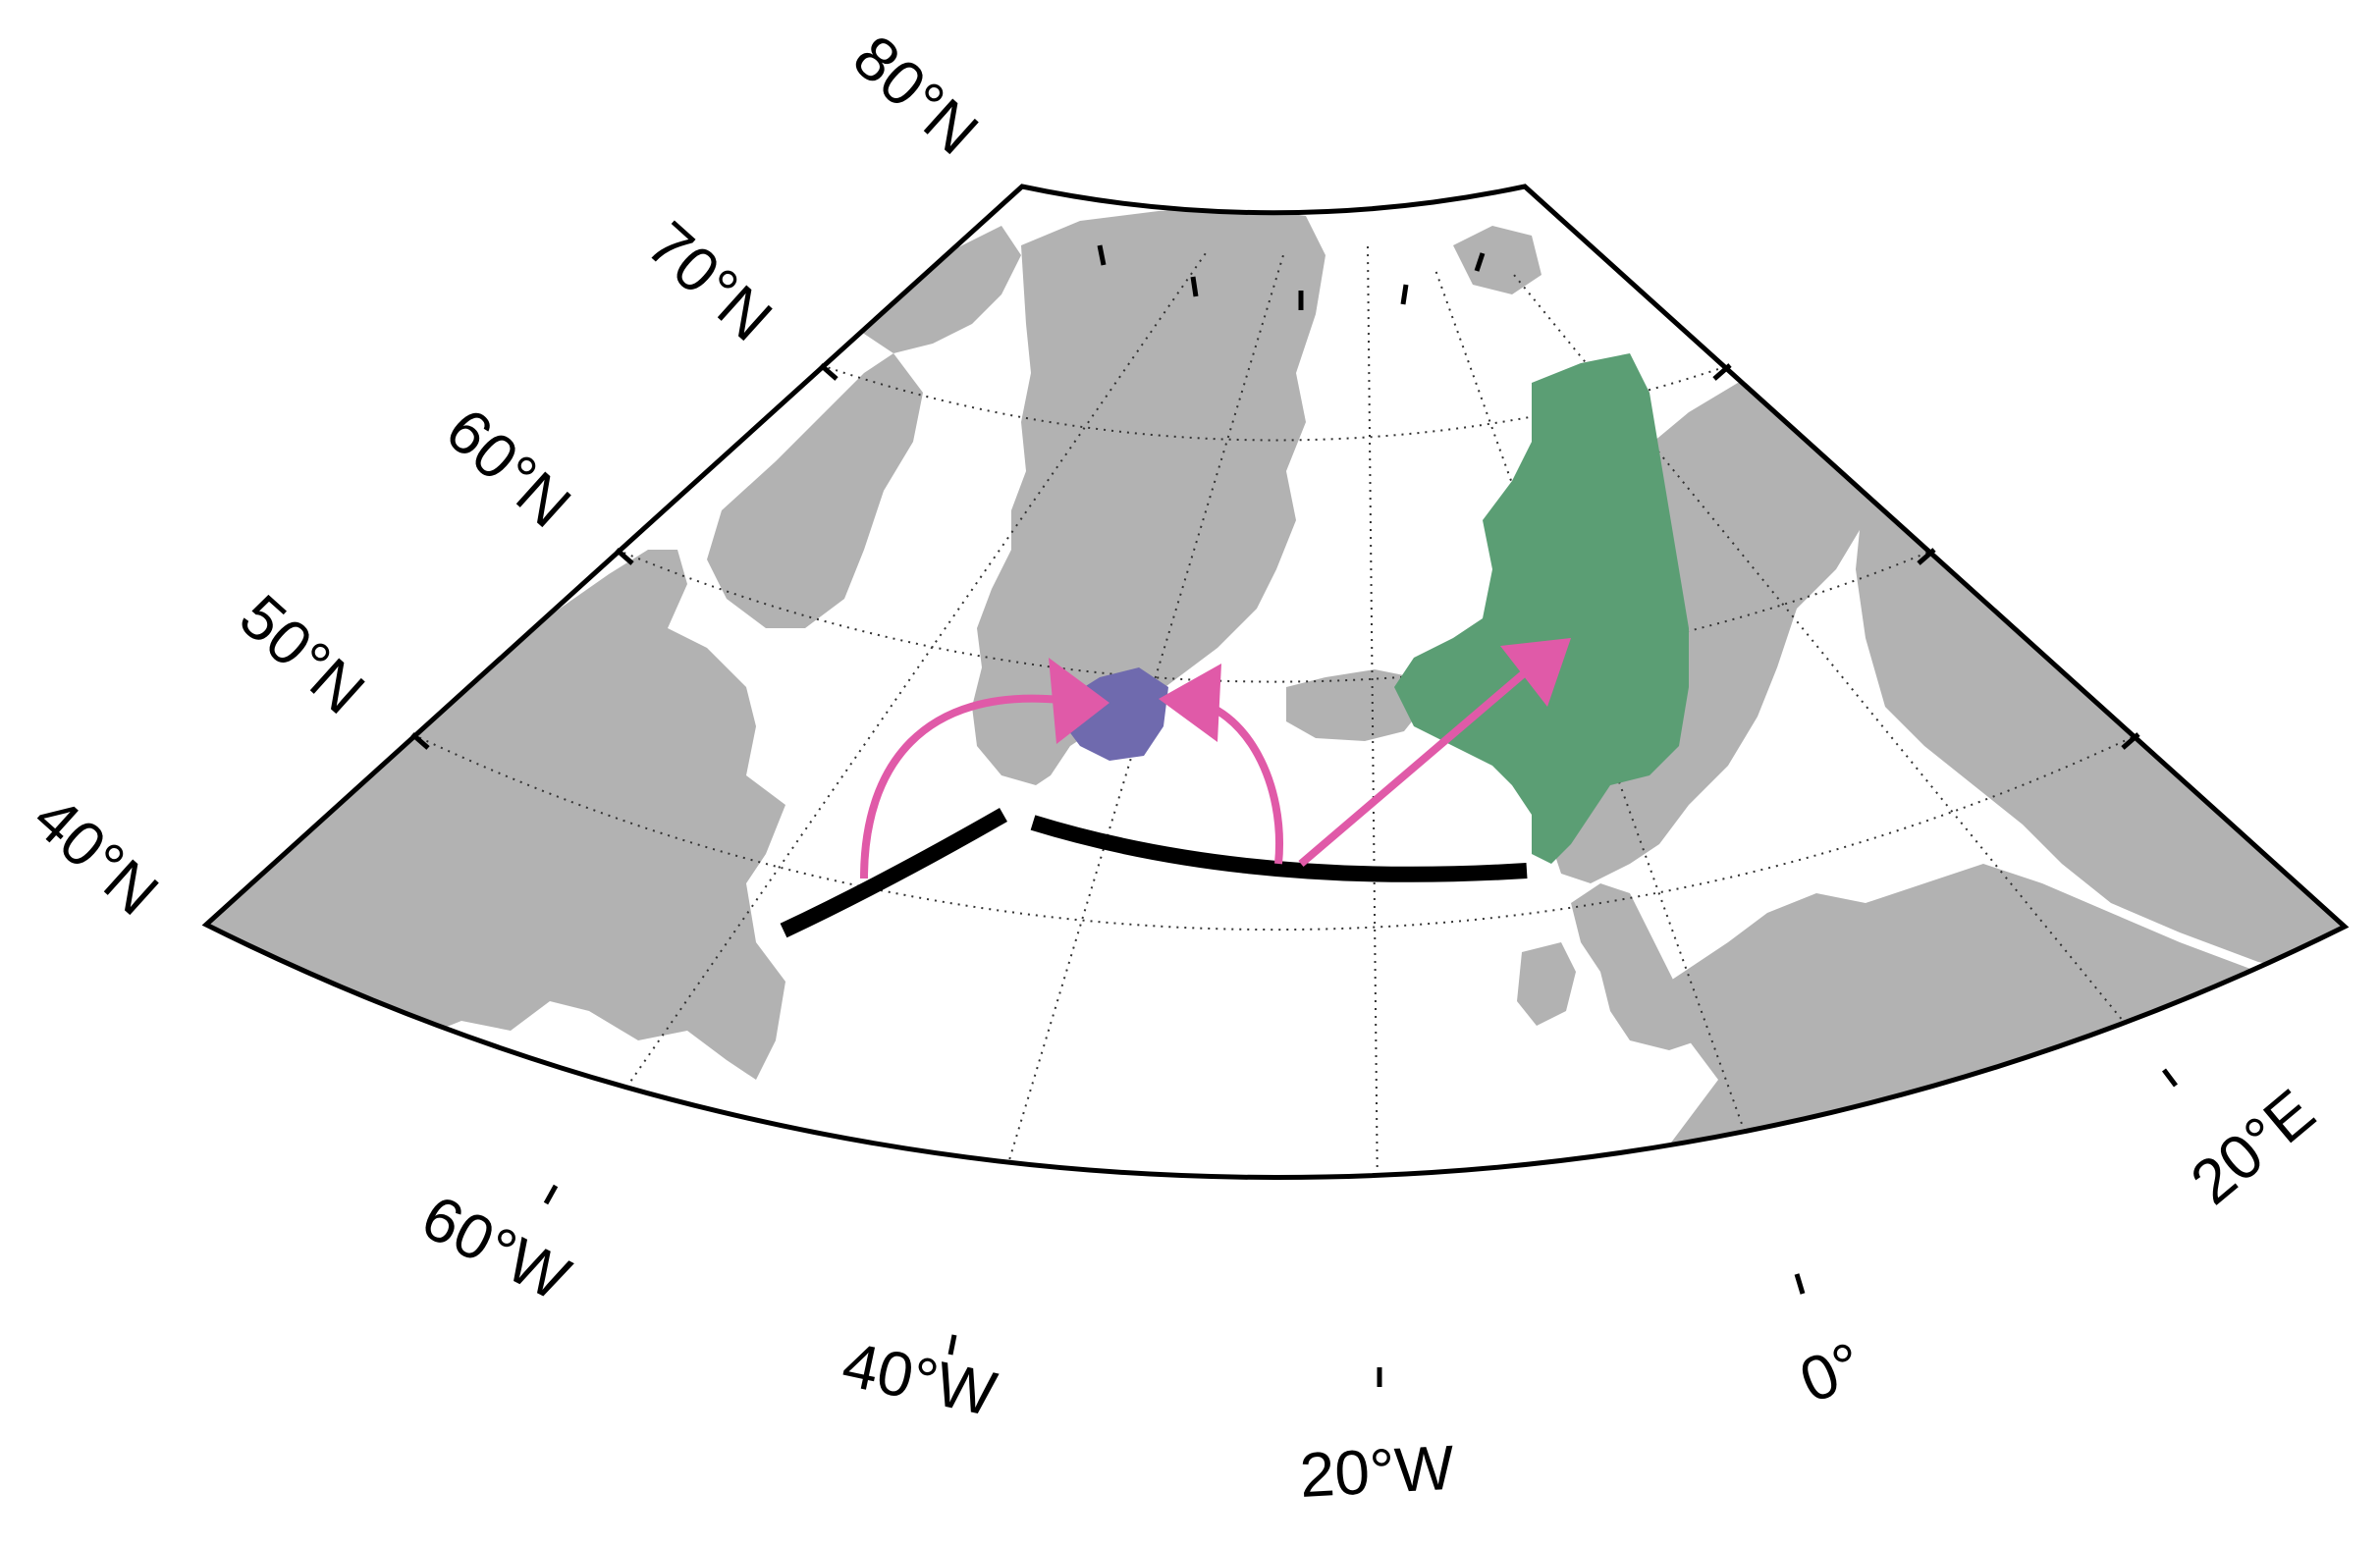  I want to click on tick-lat-70e, so click(1722, 372).